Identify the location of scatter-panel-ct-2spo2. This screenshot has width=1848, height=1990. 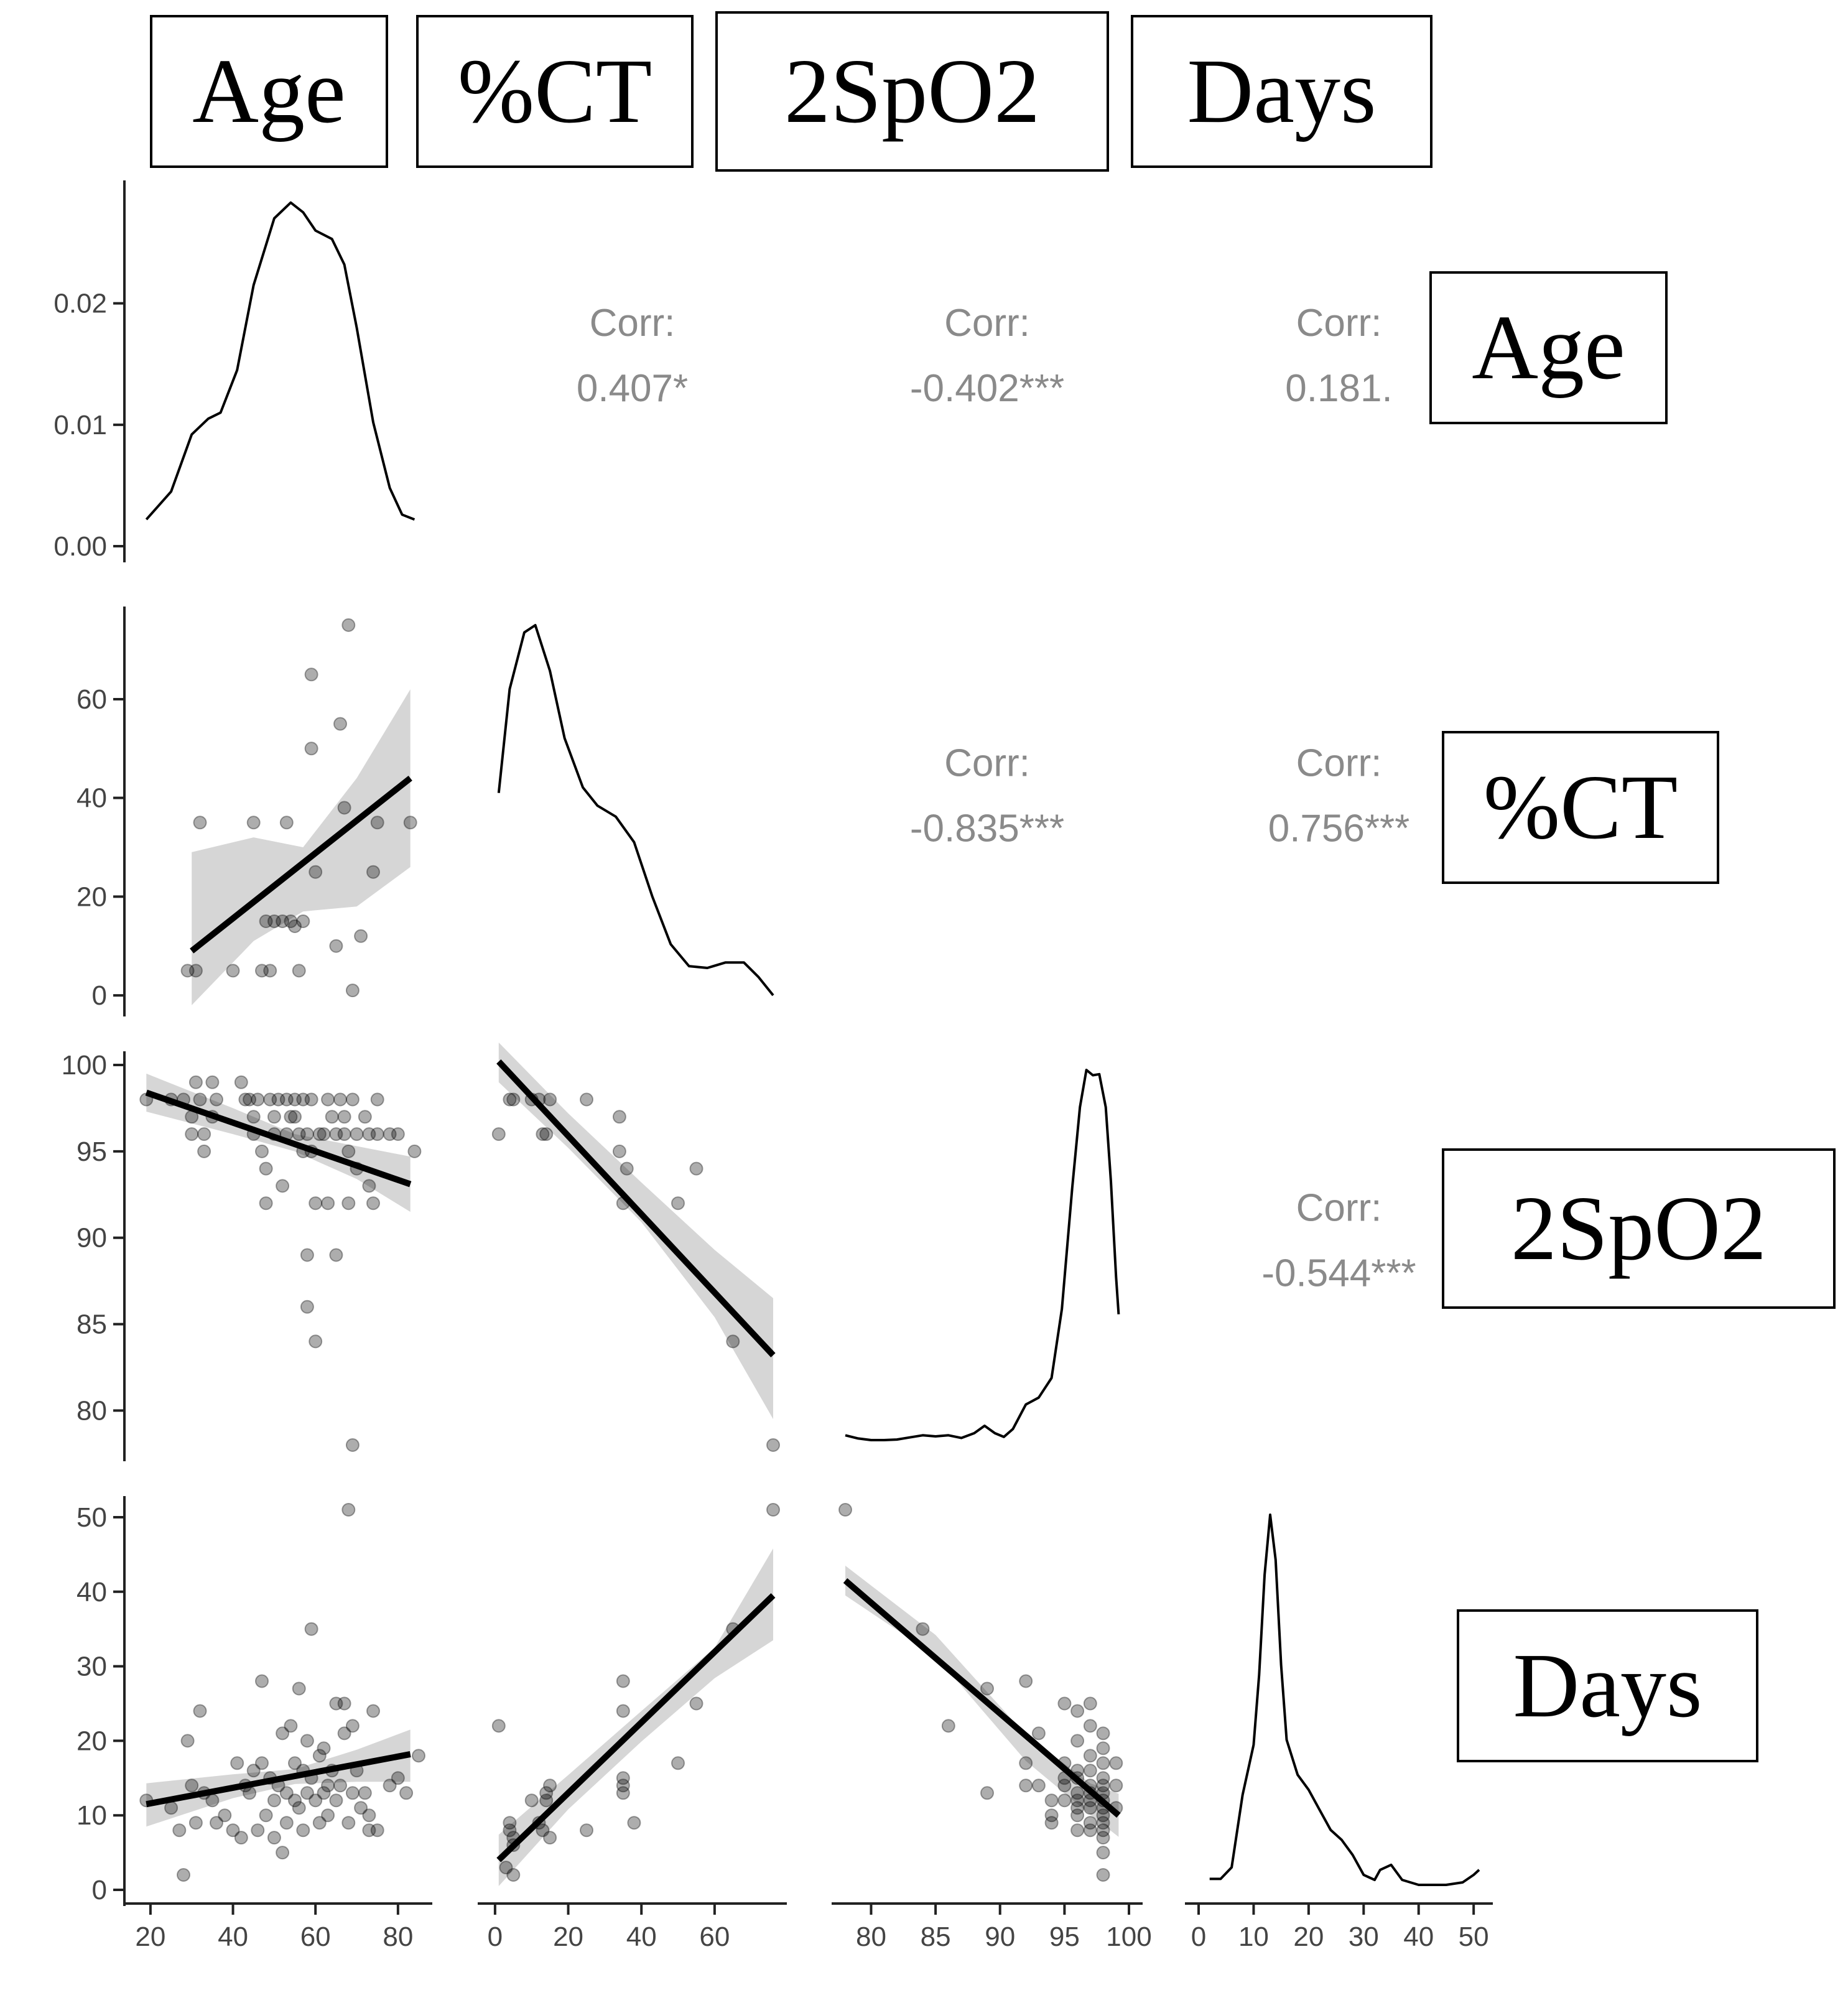
(635, 1247).